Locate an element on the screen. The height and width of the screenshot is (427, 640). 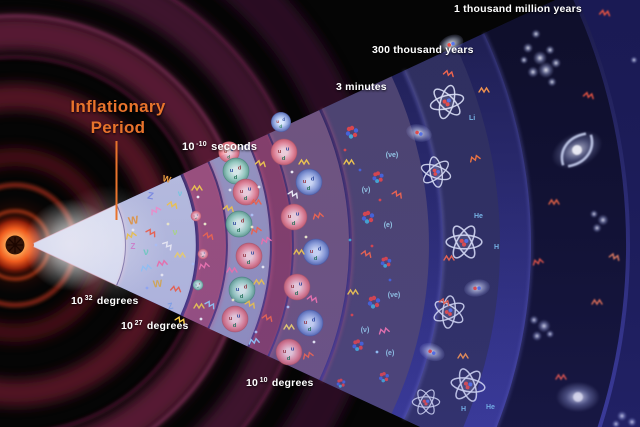
label-time-10-minus-10-seconds: 10 -10 seconds is located at coordinates (219, 147).